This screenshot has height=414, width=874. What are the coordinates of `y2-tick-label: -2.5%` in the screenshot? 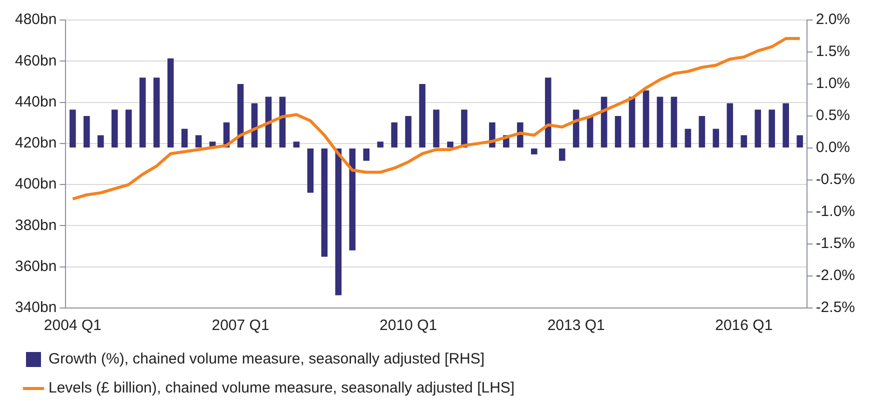 It's located at (836, 307).